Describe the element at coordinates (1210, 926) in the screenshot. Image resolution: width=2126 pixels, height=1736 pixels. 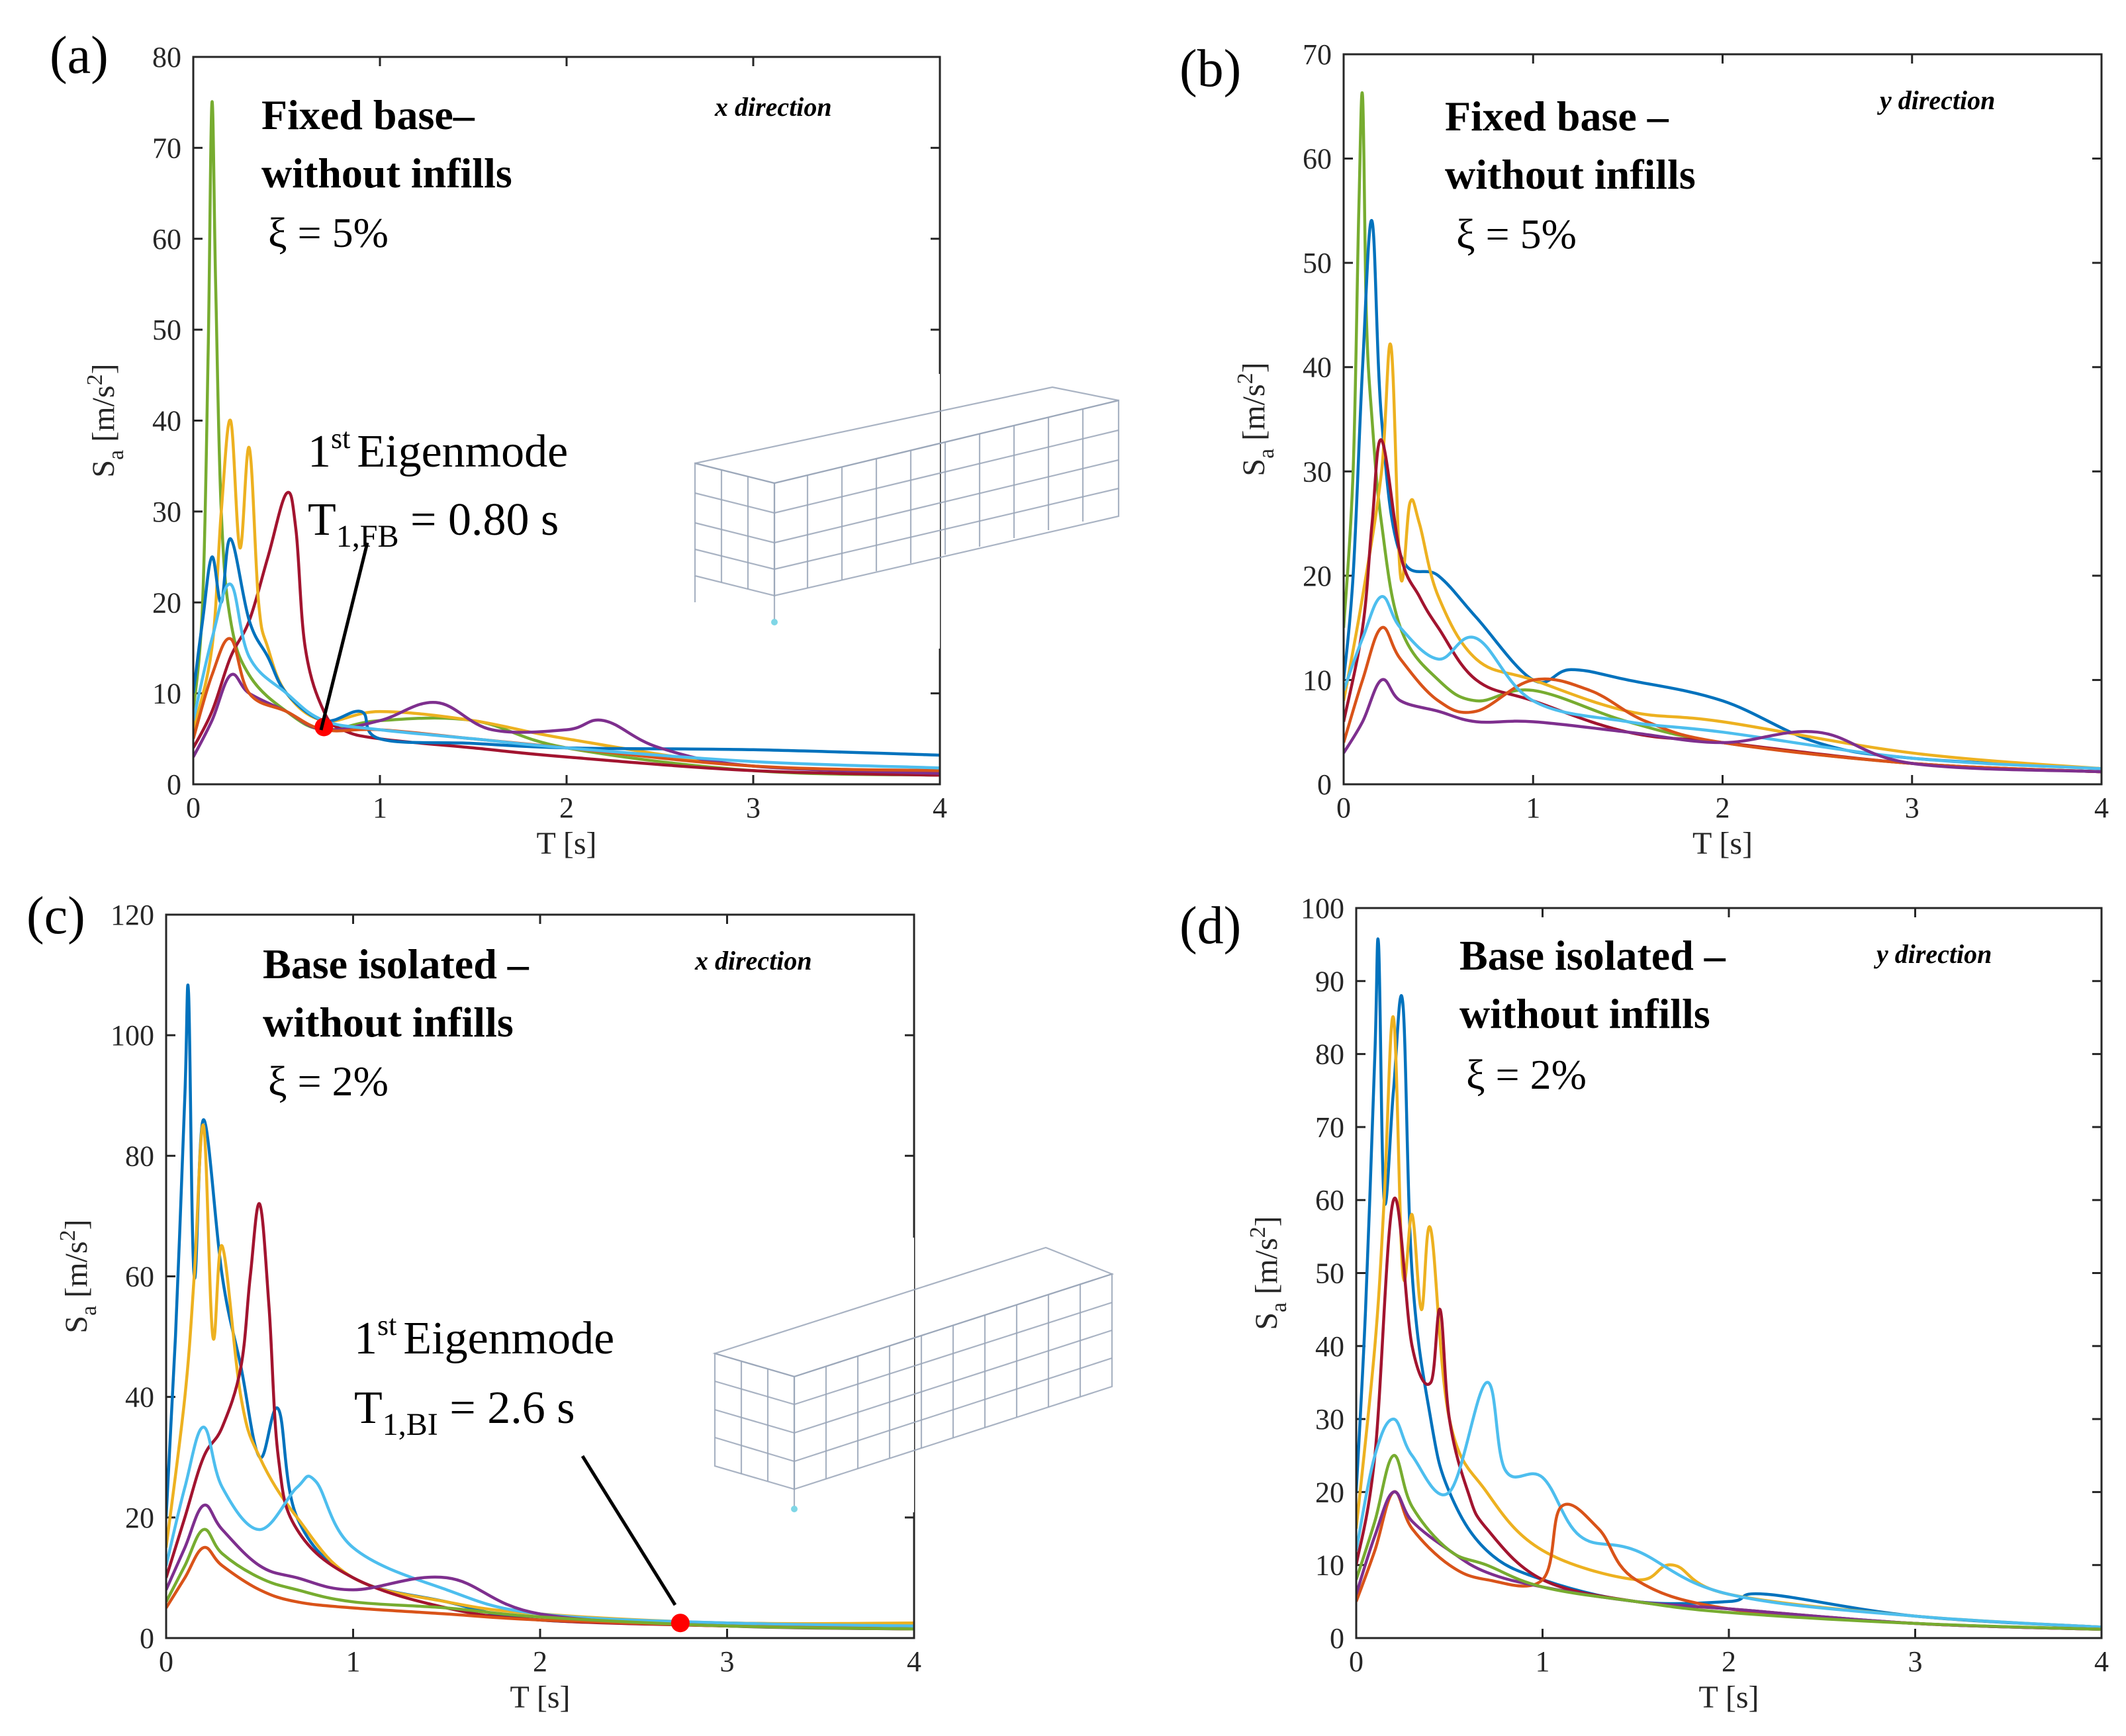
I see `panel-label: (d)` at that location.